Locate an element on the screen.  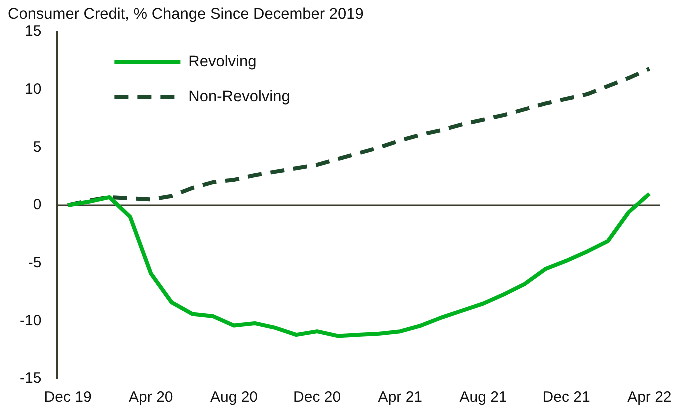
x-tick-label: Dec 19 is located at coordinates (68, 397).